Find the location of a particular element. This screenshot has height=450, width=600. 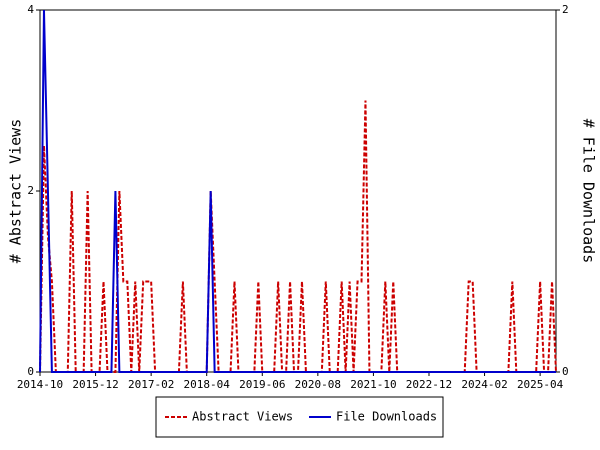

y-tick-label: 4 is located at coordinates (30, 9).